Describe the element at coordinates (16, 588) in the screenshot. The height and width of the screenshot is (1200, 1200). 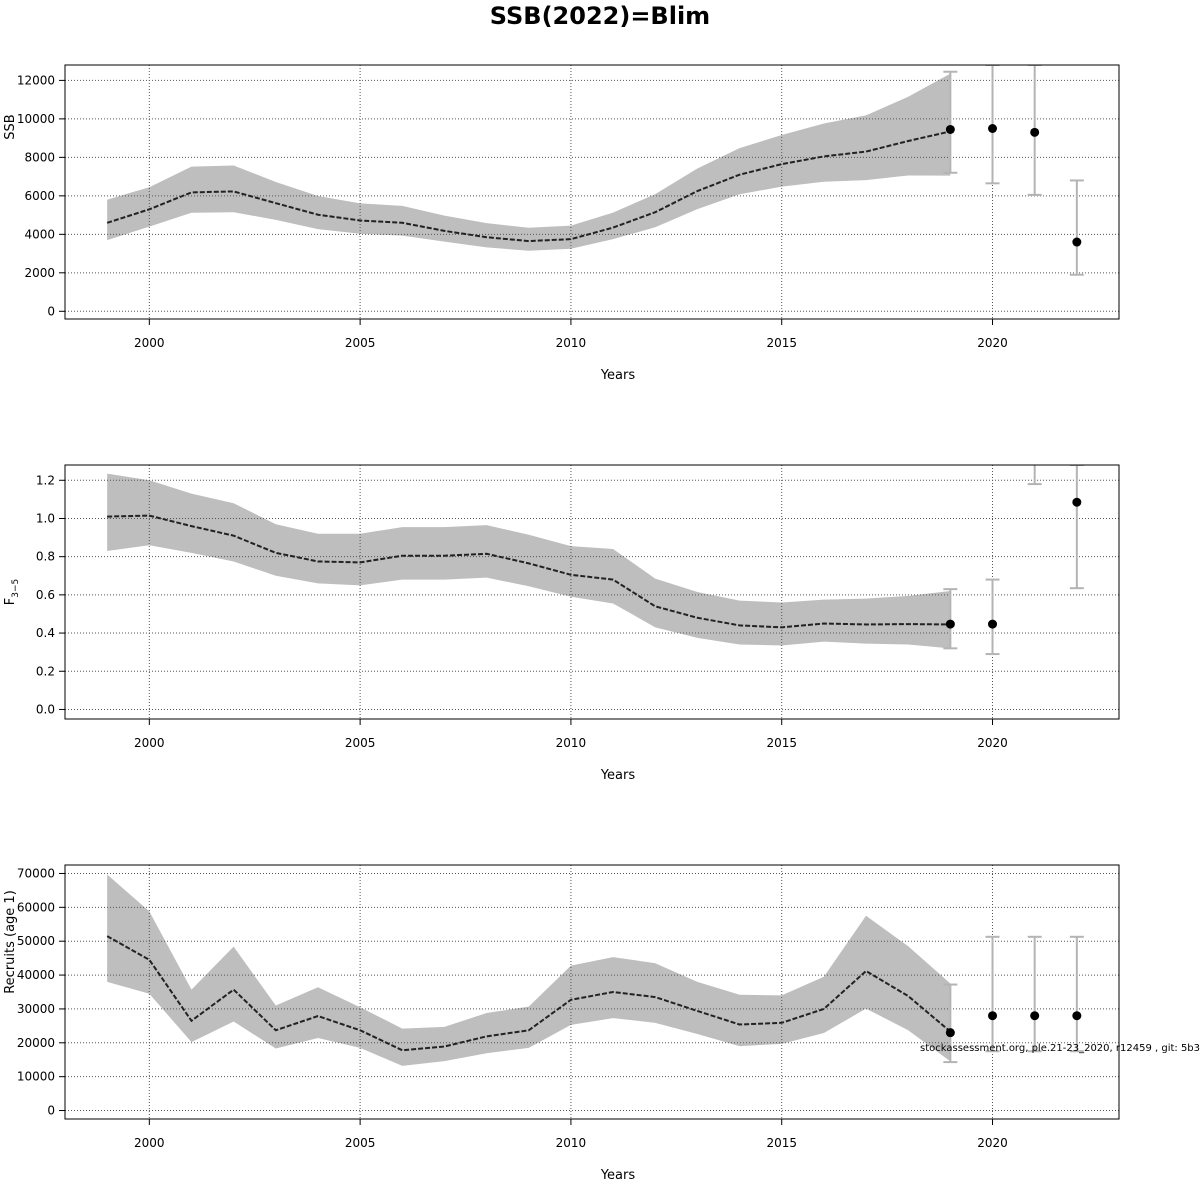
I see `f-ylabel-subscript: 3−5` at that location.